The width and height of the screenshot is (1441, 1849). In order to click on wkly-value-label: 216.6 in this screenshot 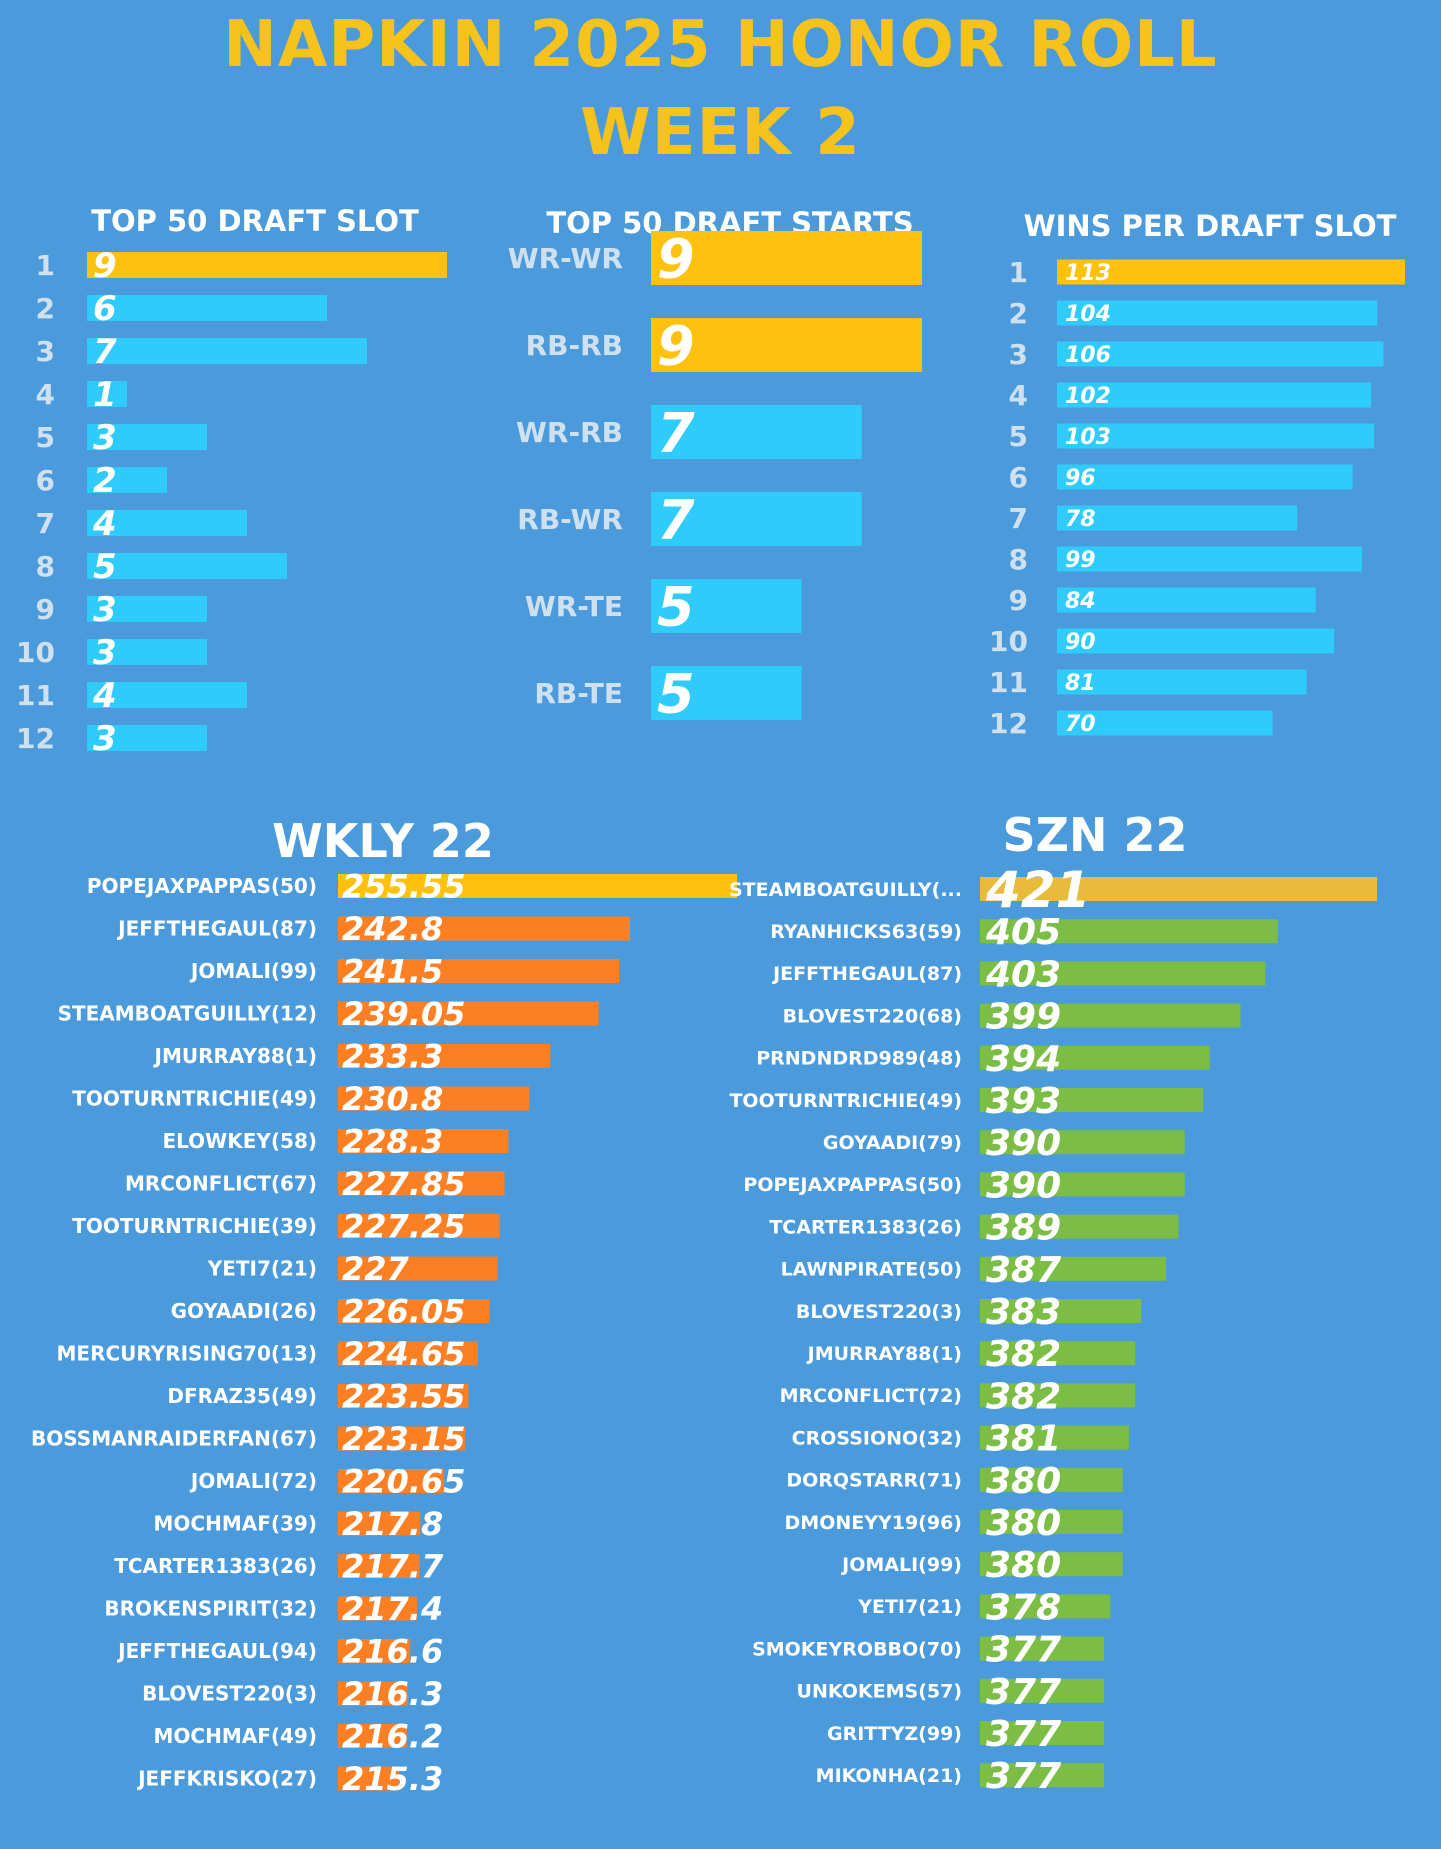, I will do `click(392, 1652)`.